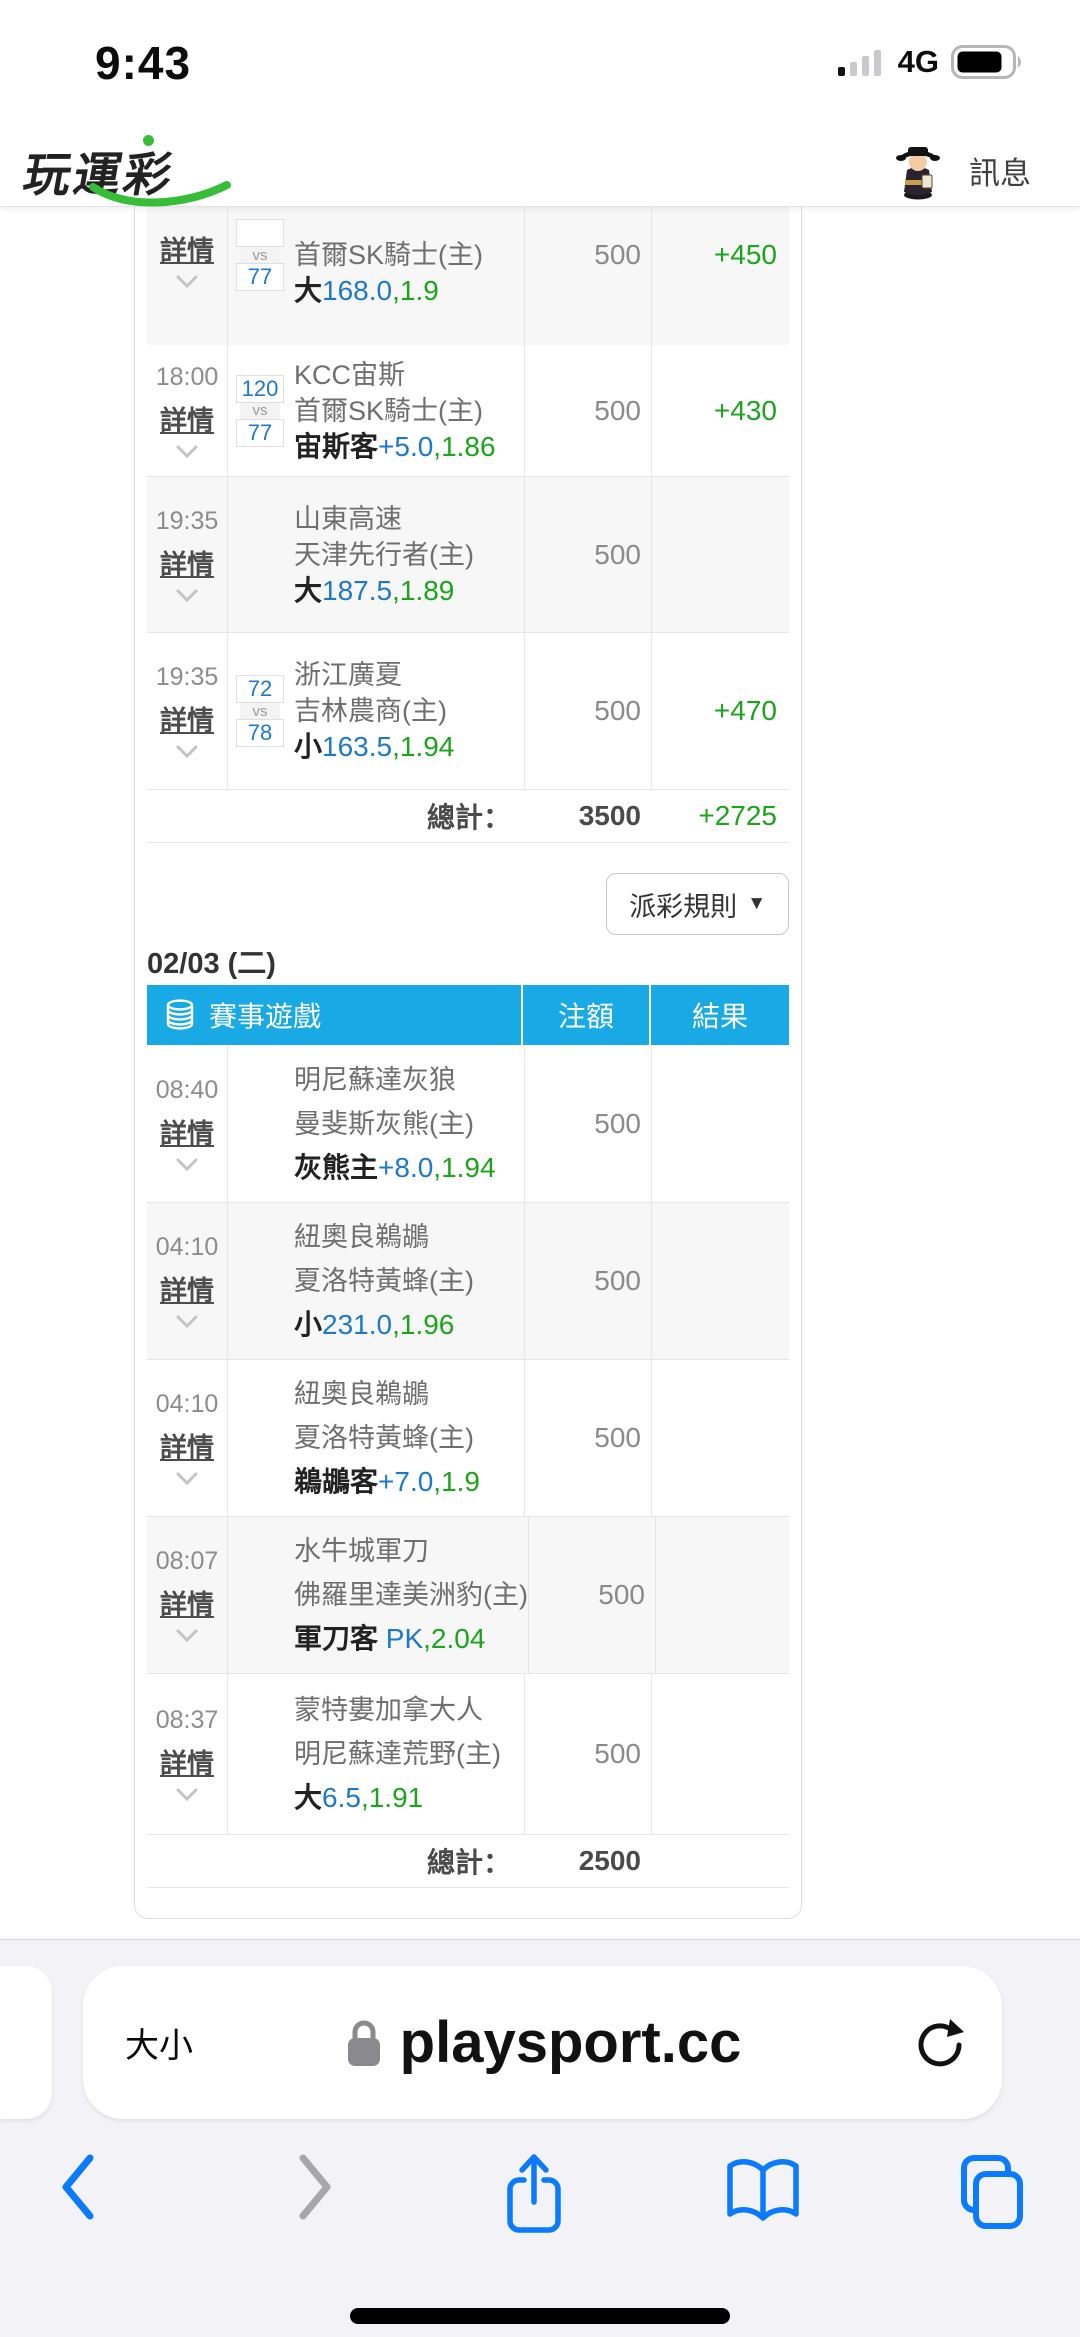 The height and width of the screenshot is (2337, 1080). I want to click on back-button, so click(78, 2189).